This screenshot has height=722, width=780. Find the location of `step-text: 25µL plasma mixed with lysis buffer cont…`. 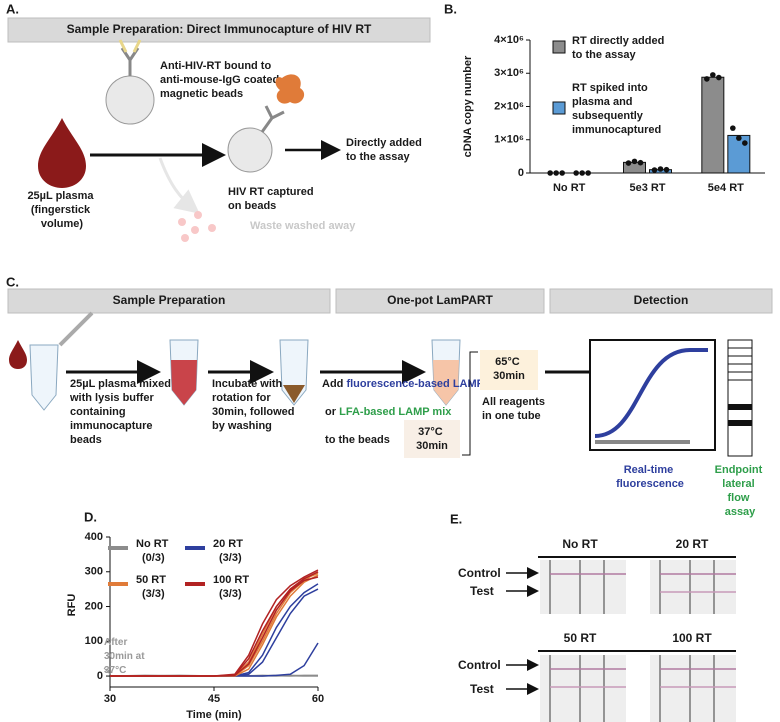

step-text: 25µL plasma mixed with lysis buffer cont… is located at coordinates (121, 412).